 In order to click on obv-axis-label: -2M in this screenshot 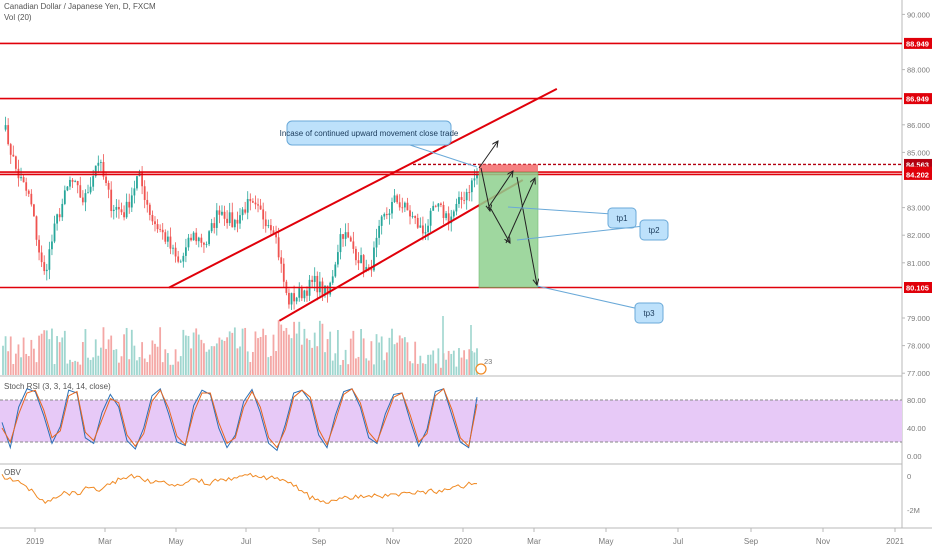, I will do `click(913, 510)`.